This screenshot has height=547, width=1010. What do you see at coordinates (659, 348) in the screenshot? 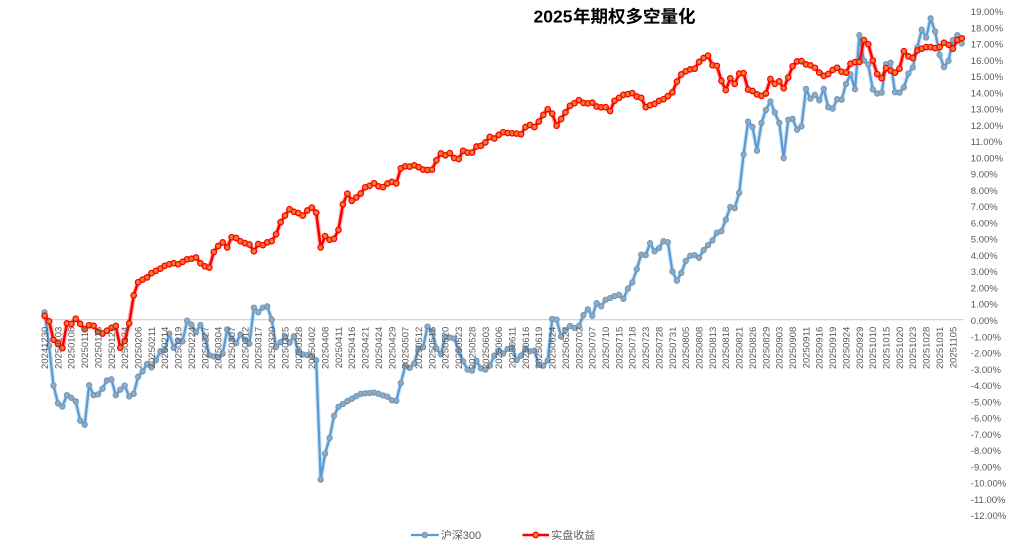
I see `svg-text: 20250728` at bounding box center [659, 348].